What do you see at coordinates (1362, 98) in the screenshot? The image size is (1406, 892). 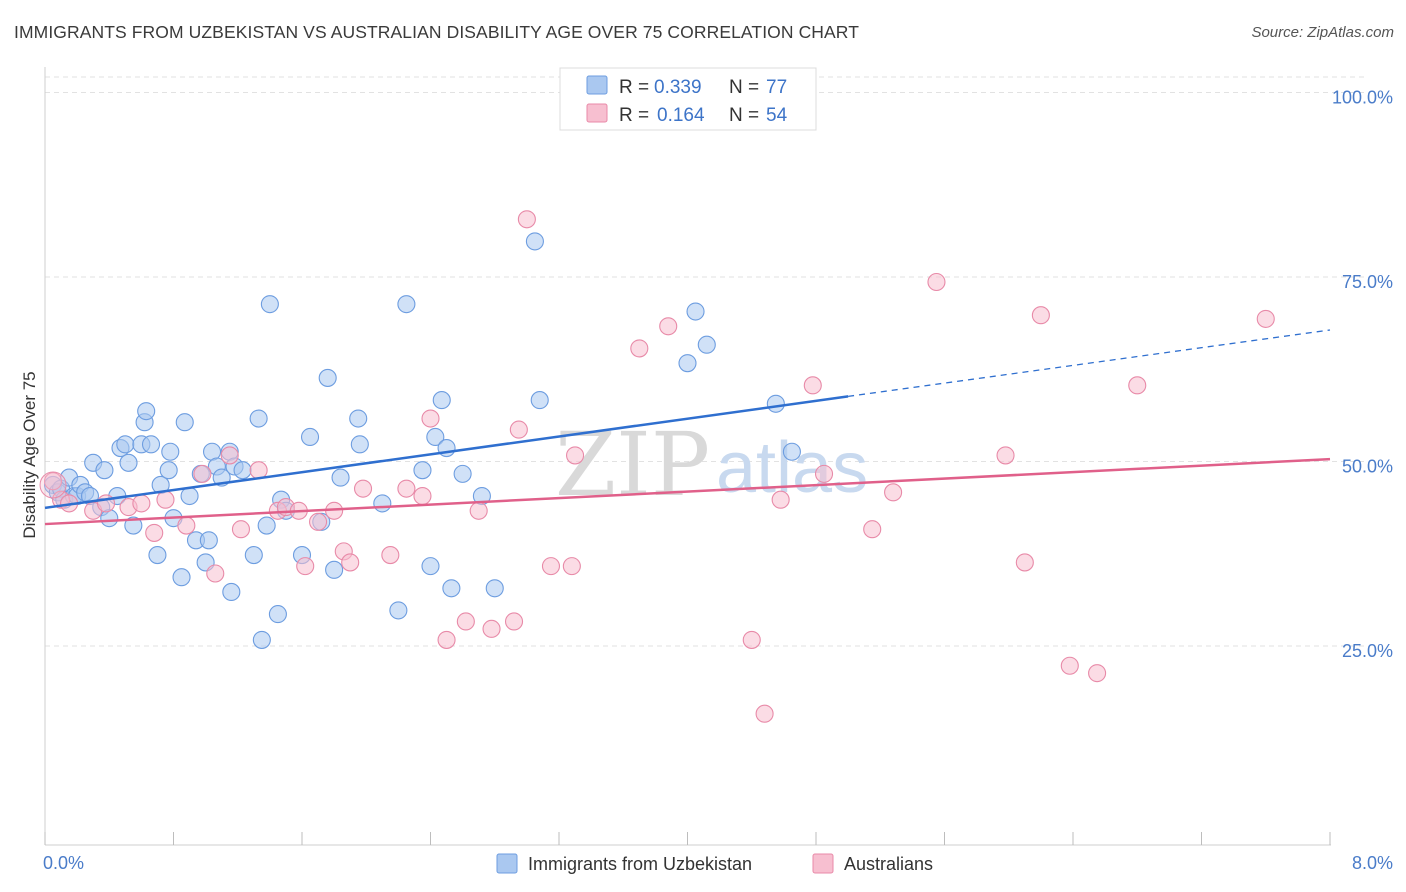 I see `y-tick-label-100: 100.0%` at bounding box center [1362, 98].